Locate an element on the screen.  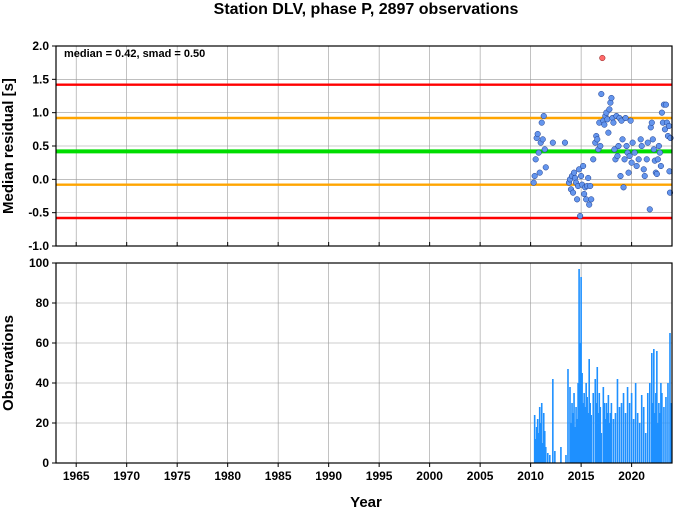
bottom-y-tick-label: 80 is located at coordinates (43, 303).